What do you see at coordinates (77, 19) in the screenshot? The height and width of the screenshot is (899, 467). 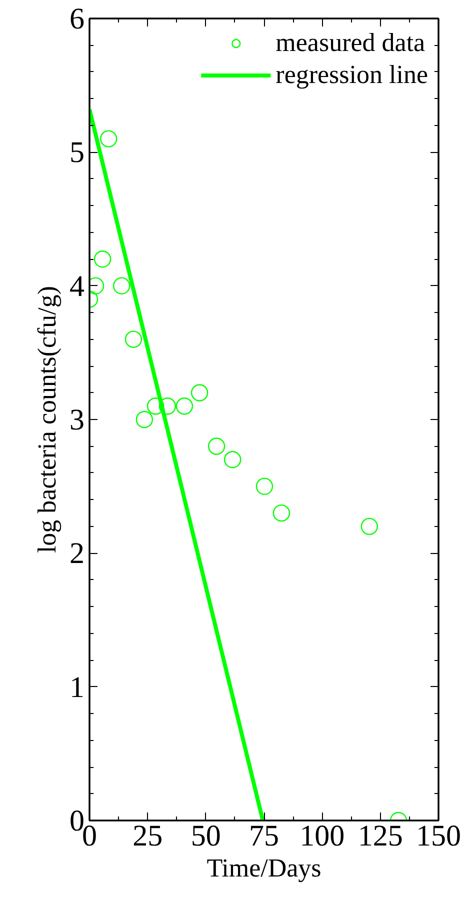 I see `y-tick-label: 6` at bounding box center [77, 19].